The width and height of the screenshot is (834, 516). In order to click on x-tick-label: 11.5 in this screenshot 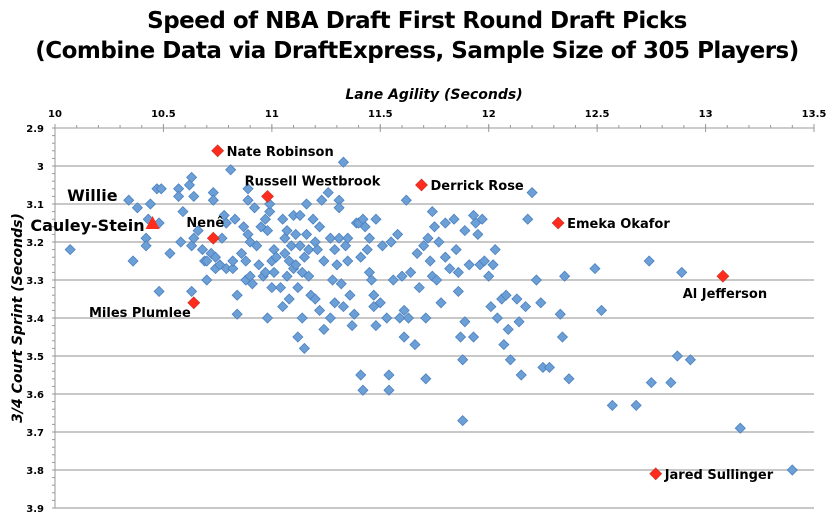, I will do `click(380, 114)`.